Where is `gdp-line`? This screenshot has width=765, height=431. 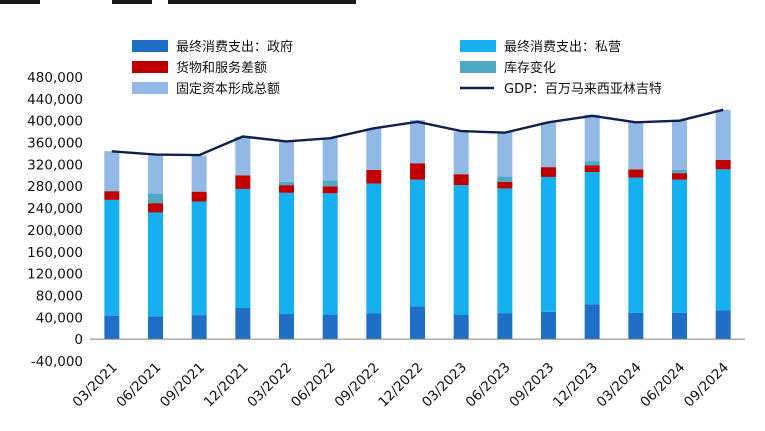 gdp-line is located at coordinates (417, 132).